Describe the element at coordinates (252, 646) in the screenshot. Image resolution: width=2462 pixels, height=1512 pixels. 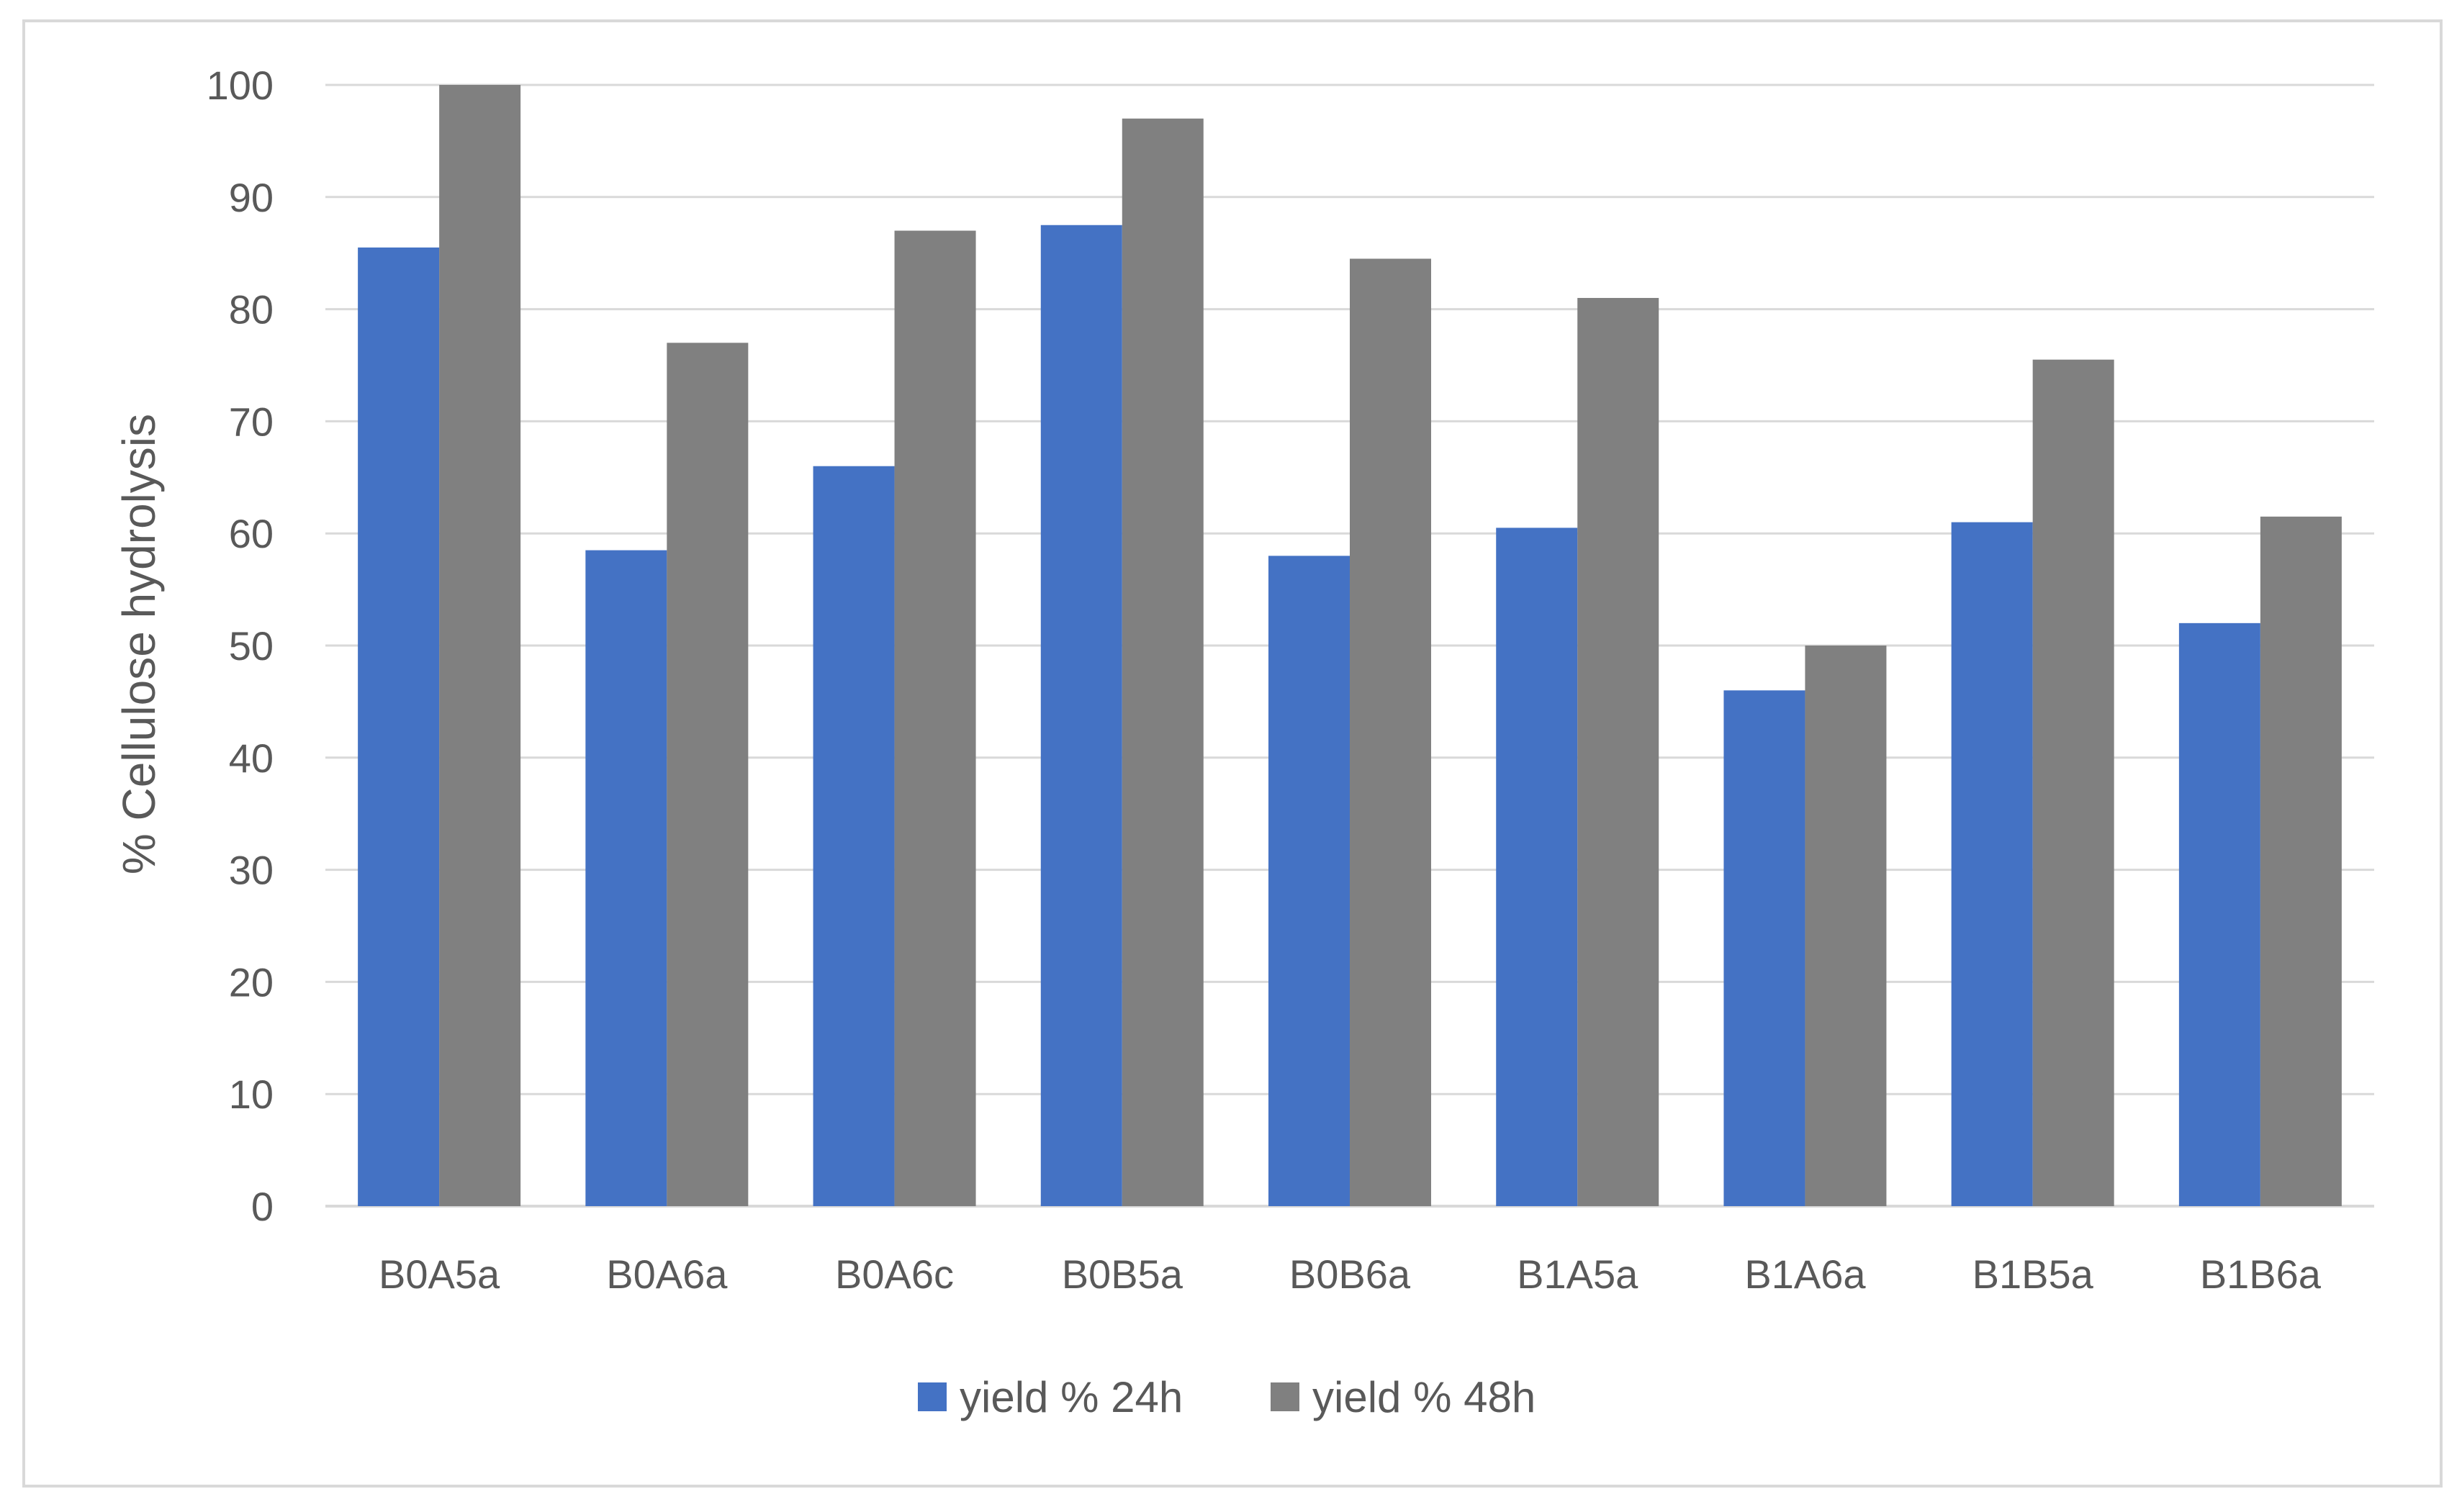
I see `y-tick-label: 50` at that location.